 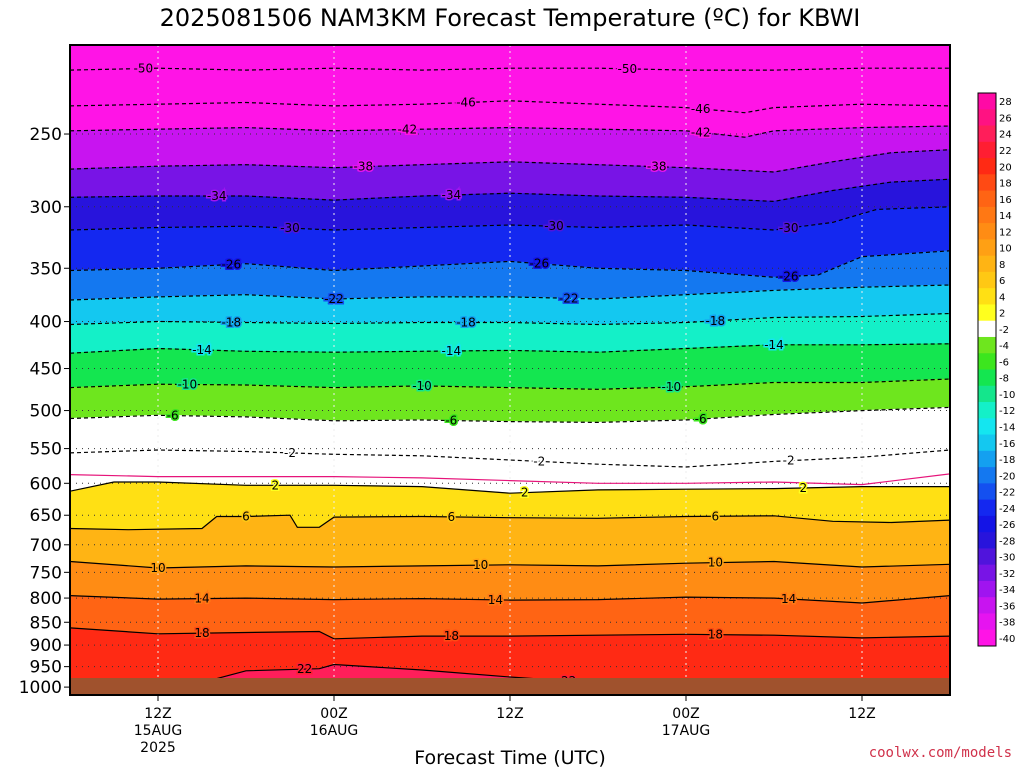 What do you see at coordinates (1002, 314) in the screenshot?
I see `colorbar-label: 2` at bounding box center [1002, 314].